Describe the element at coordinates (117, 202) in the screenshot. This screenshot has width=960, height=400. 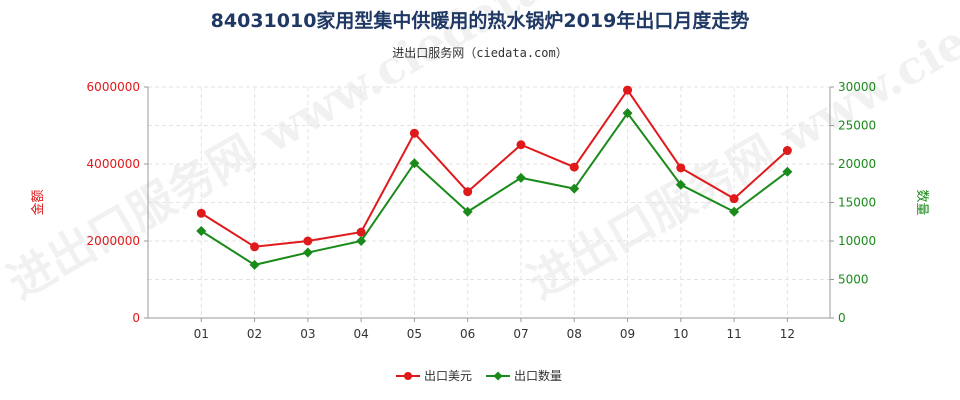
I see `left-axis-ticks: 0 2000000 4000000 6000000` at that location.